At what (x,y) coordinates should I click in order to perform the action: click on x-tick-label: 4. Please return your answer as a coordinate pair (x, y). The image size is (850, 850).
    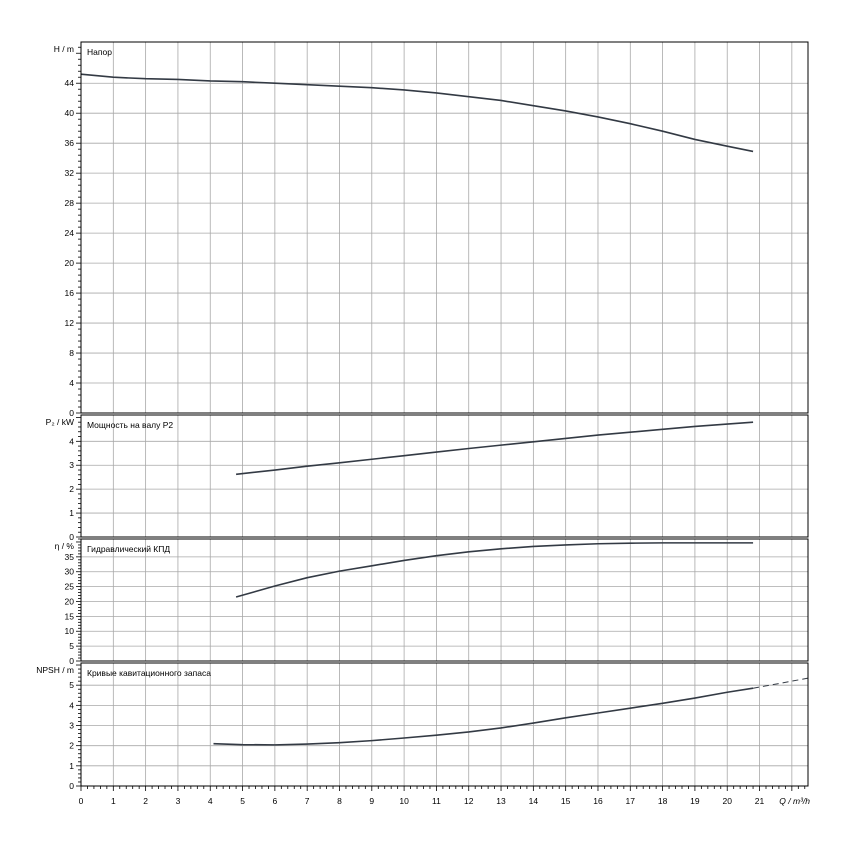
    Looking at the image, I should click on (210, 801).